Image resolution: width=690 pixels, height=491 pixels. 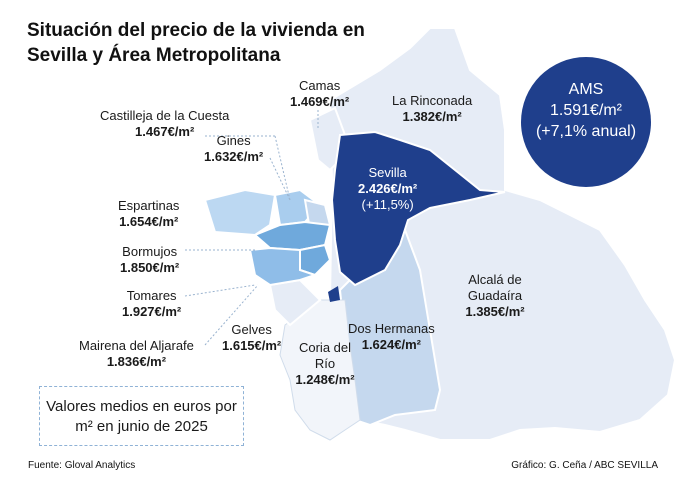 What do you see at coordinates (150, 267) in the screenshot?
I see `label-value: 1.850€/m²` at bounding box center [150, 267].